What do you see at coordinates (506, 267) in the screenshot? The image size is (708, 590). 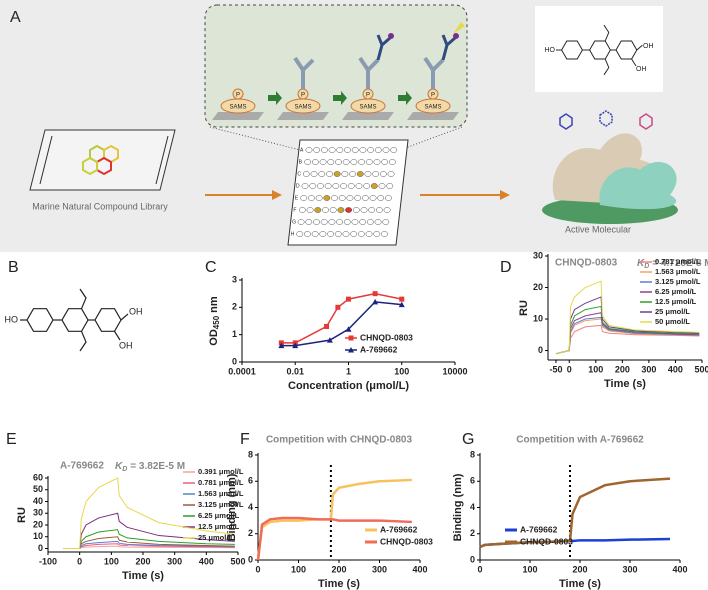 I see `panel-label: D` at bounding box center [506, 267].